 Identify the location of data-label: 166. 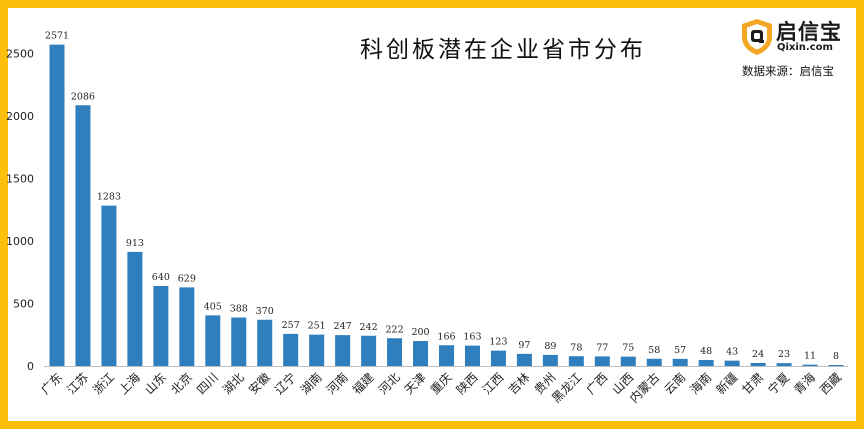
(446, 336).